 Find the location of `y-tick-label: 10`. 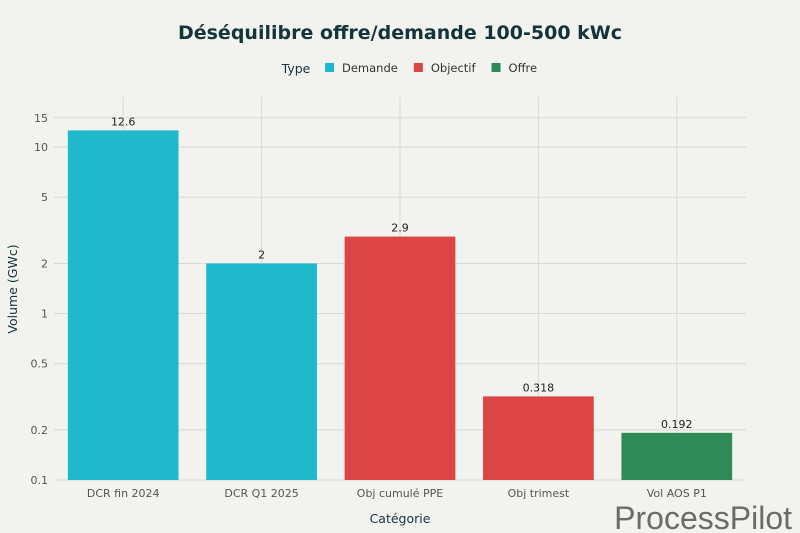

y-tick-label: 10 is located at coordinates (41, 147).